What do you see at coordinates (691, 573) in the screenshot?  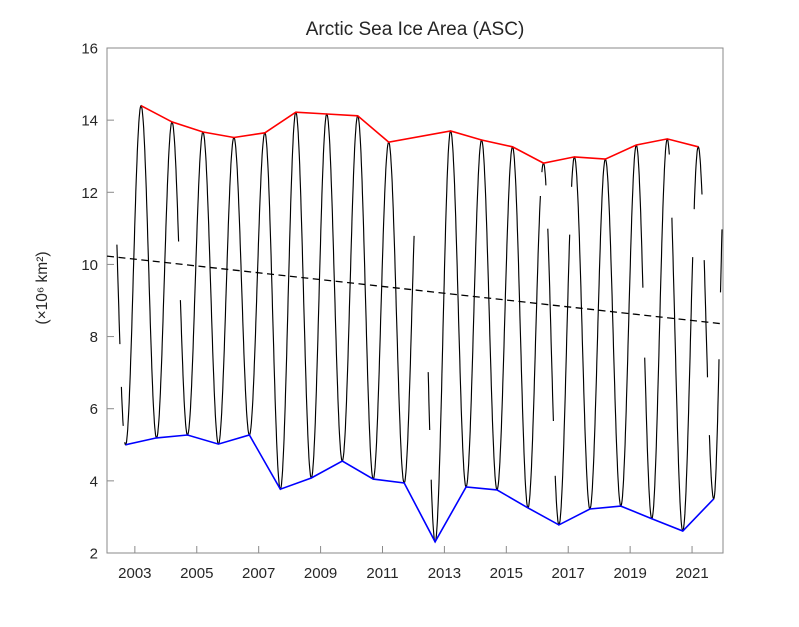 I see `x-tick-label: 2021` at bounding box center [691, 573].